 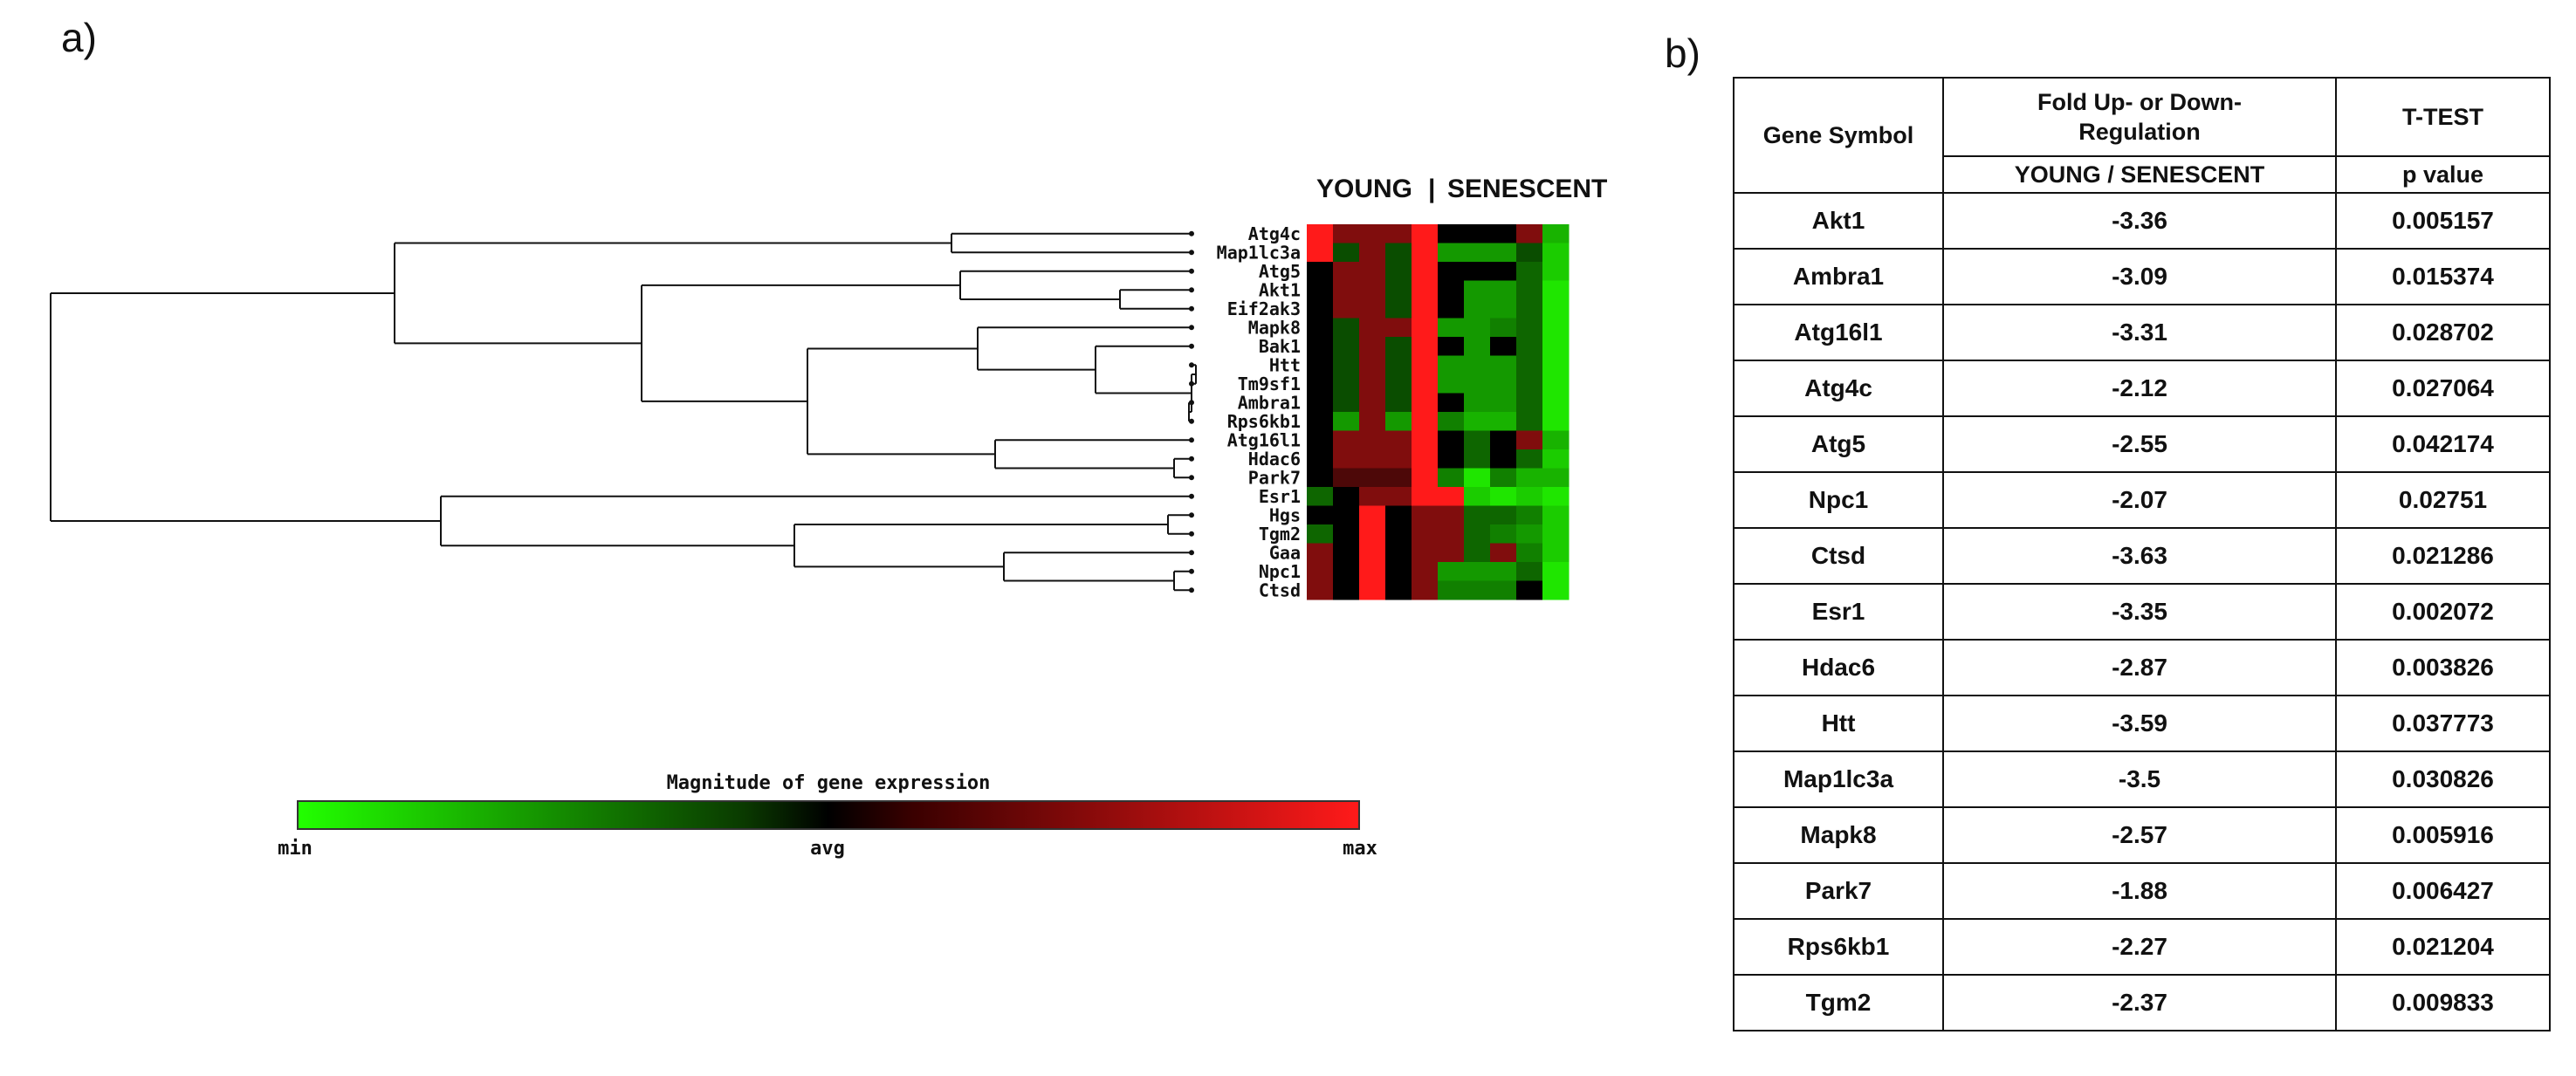 What do you see at coordinates (1839, 221) in the screenshot?
I see `cell-gene: Akt1` at bounding box center [1839, 221].